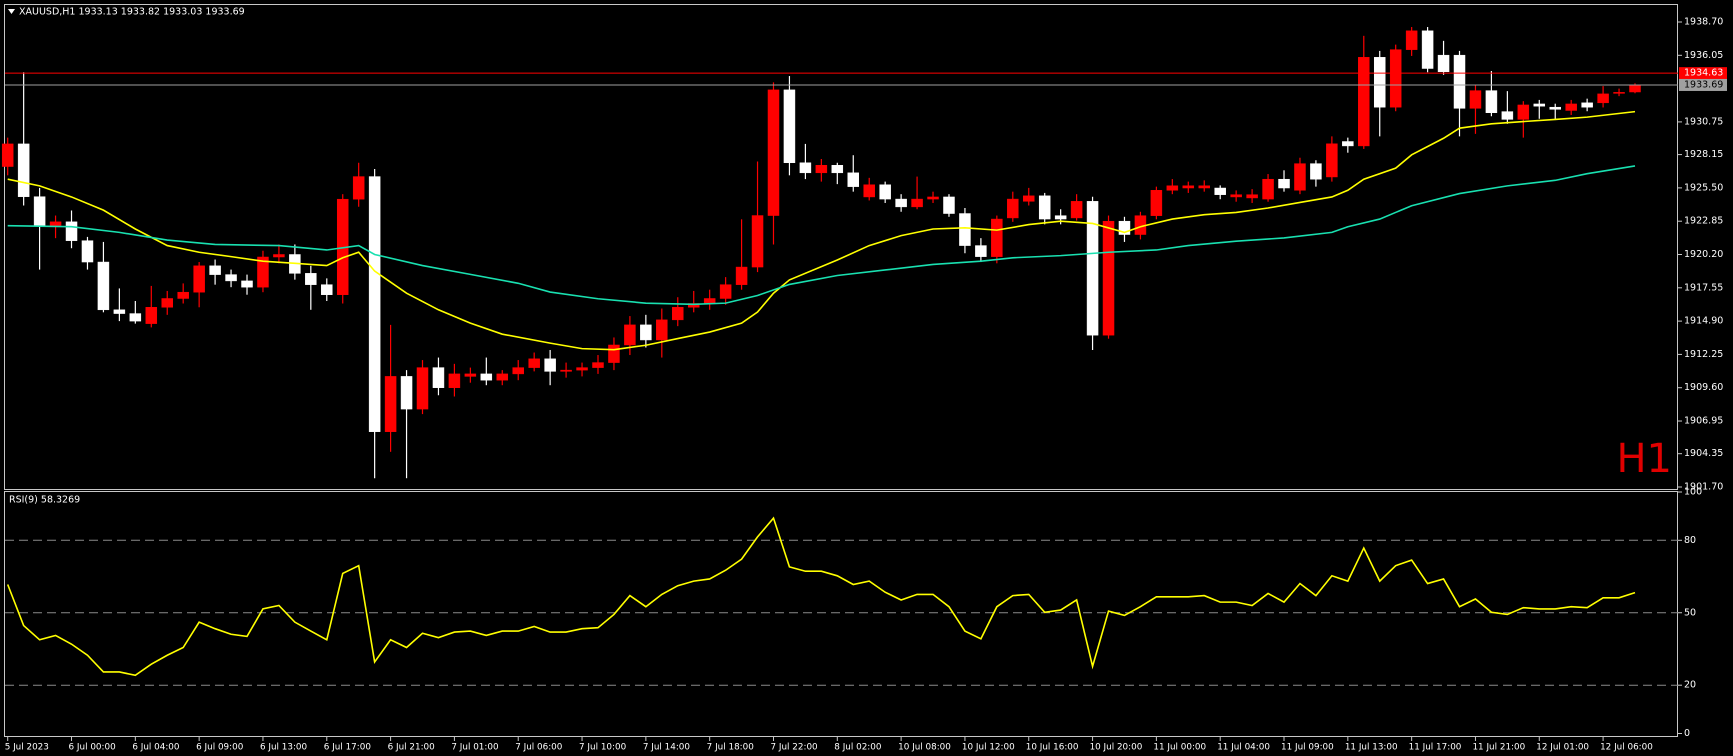  Describe the element at coordinates (603, 748) in the screenshot. I see `x-tick-label: 7 Jul 10:00` at that location.